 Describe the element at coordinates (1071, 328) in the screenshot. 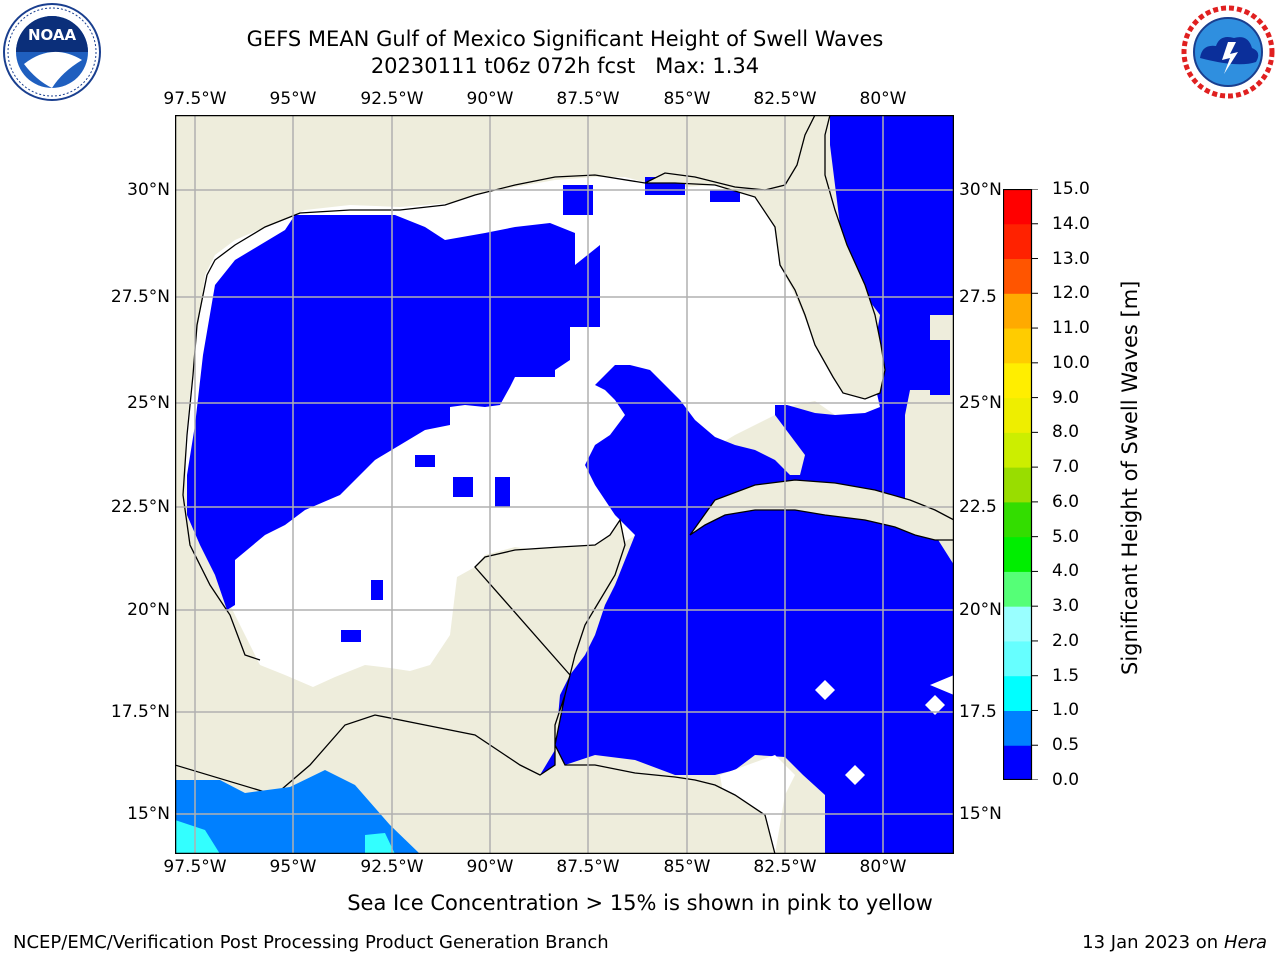

I see `colorbar-tick-label: 11.0` at that location.